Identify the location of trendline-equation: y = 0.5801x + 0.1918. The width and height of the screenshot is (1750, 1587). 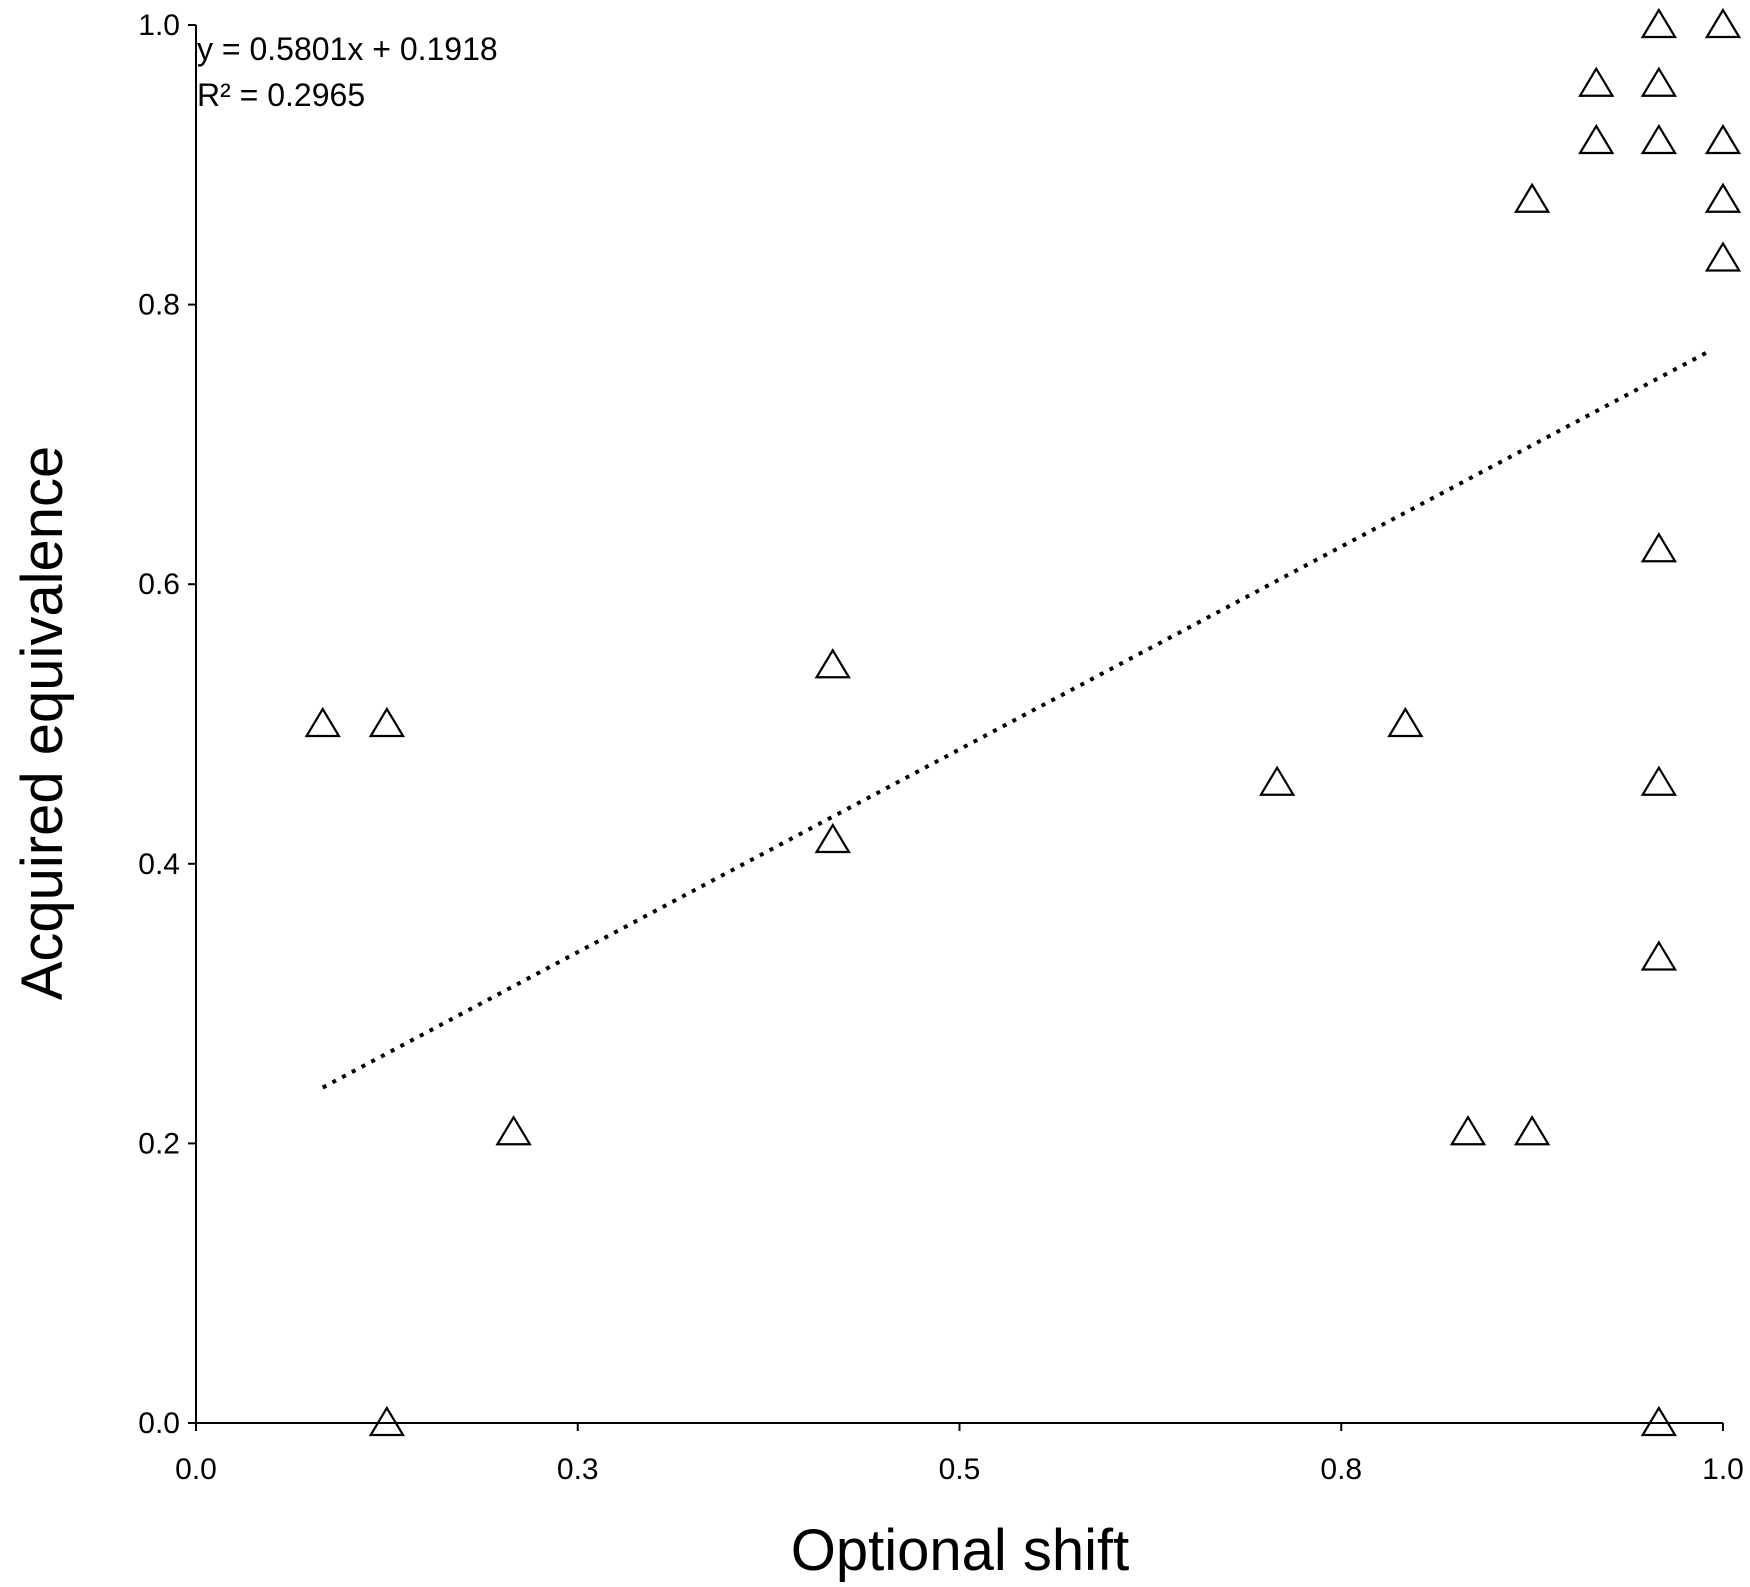
(347, 49).